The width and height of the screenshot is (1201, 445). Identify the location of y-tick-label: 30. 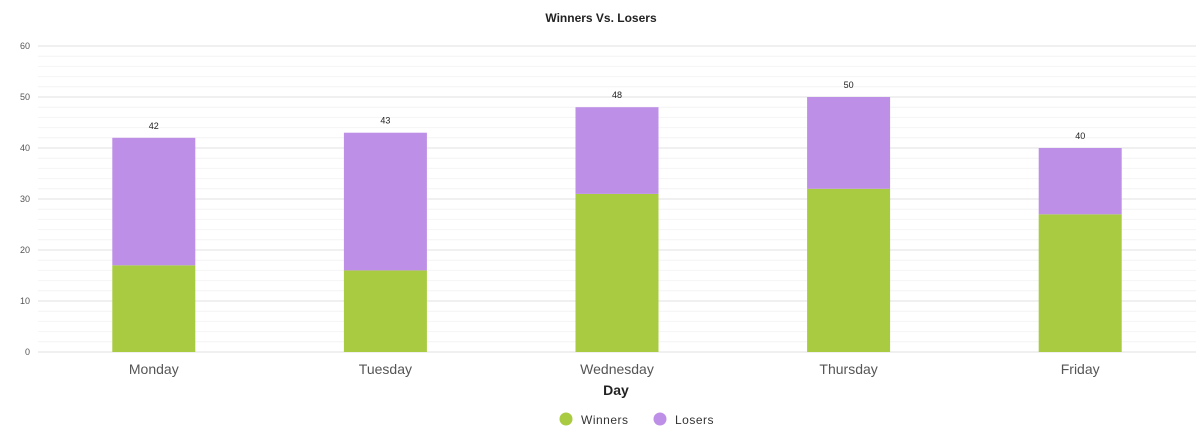
(25, 199).